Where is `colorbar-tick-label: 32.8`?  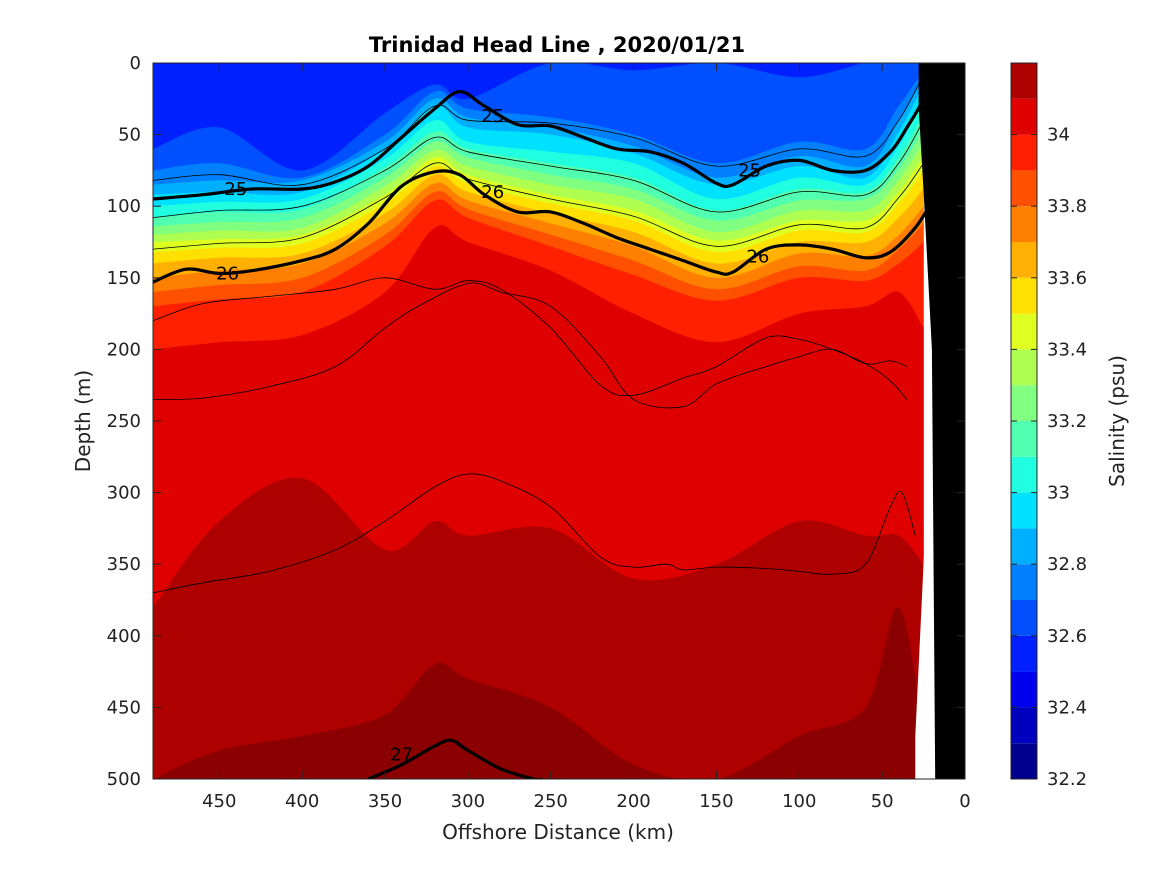
colorbar-tick-label: 32.8 is located at coordinates (1067, 564).